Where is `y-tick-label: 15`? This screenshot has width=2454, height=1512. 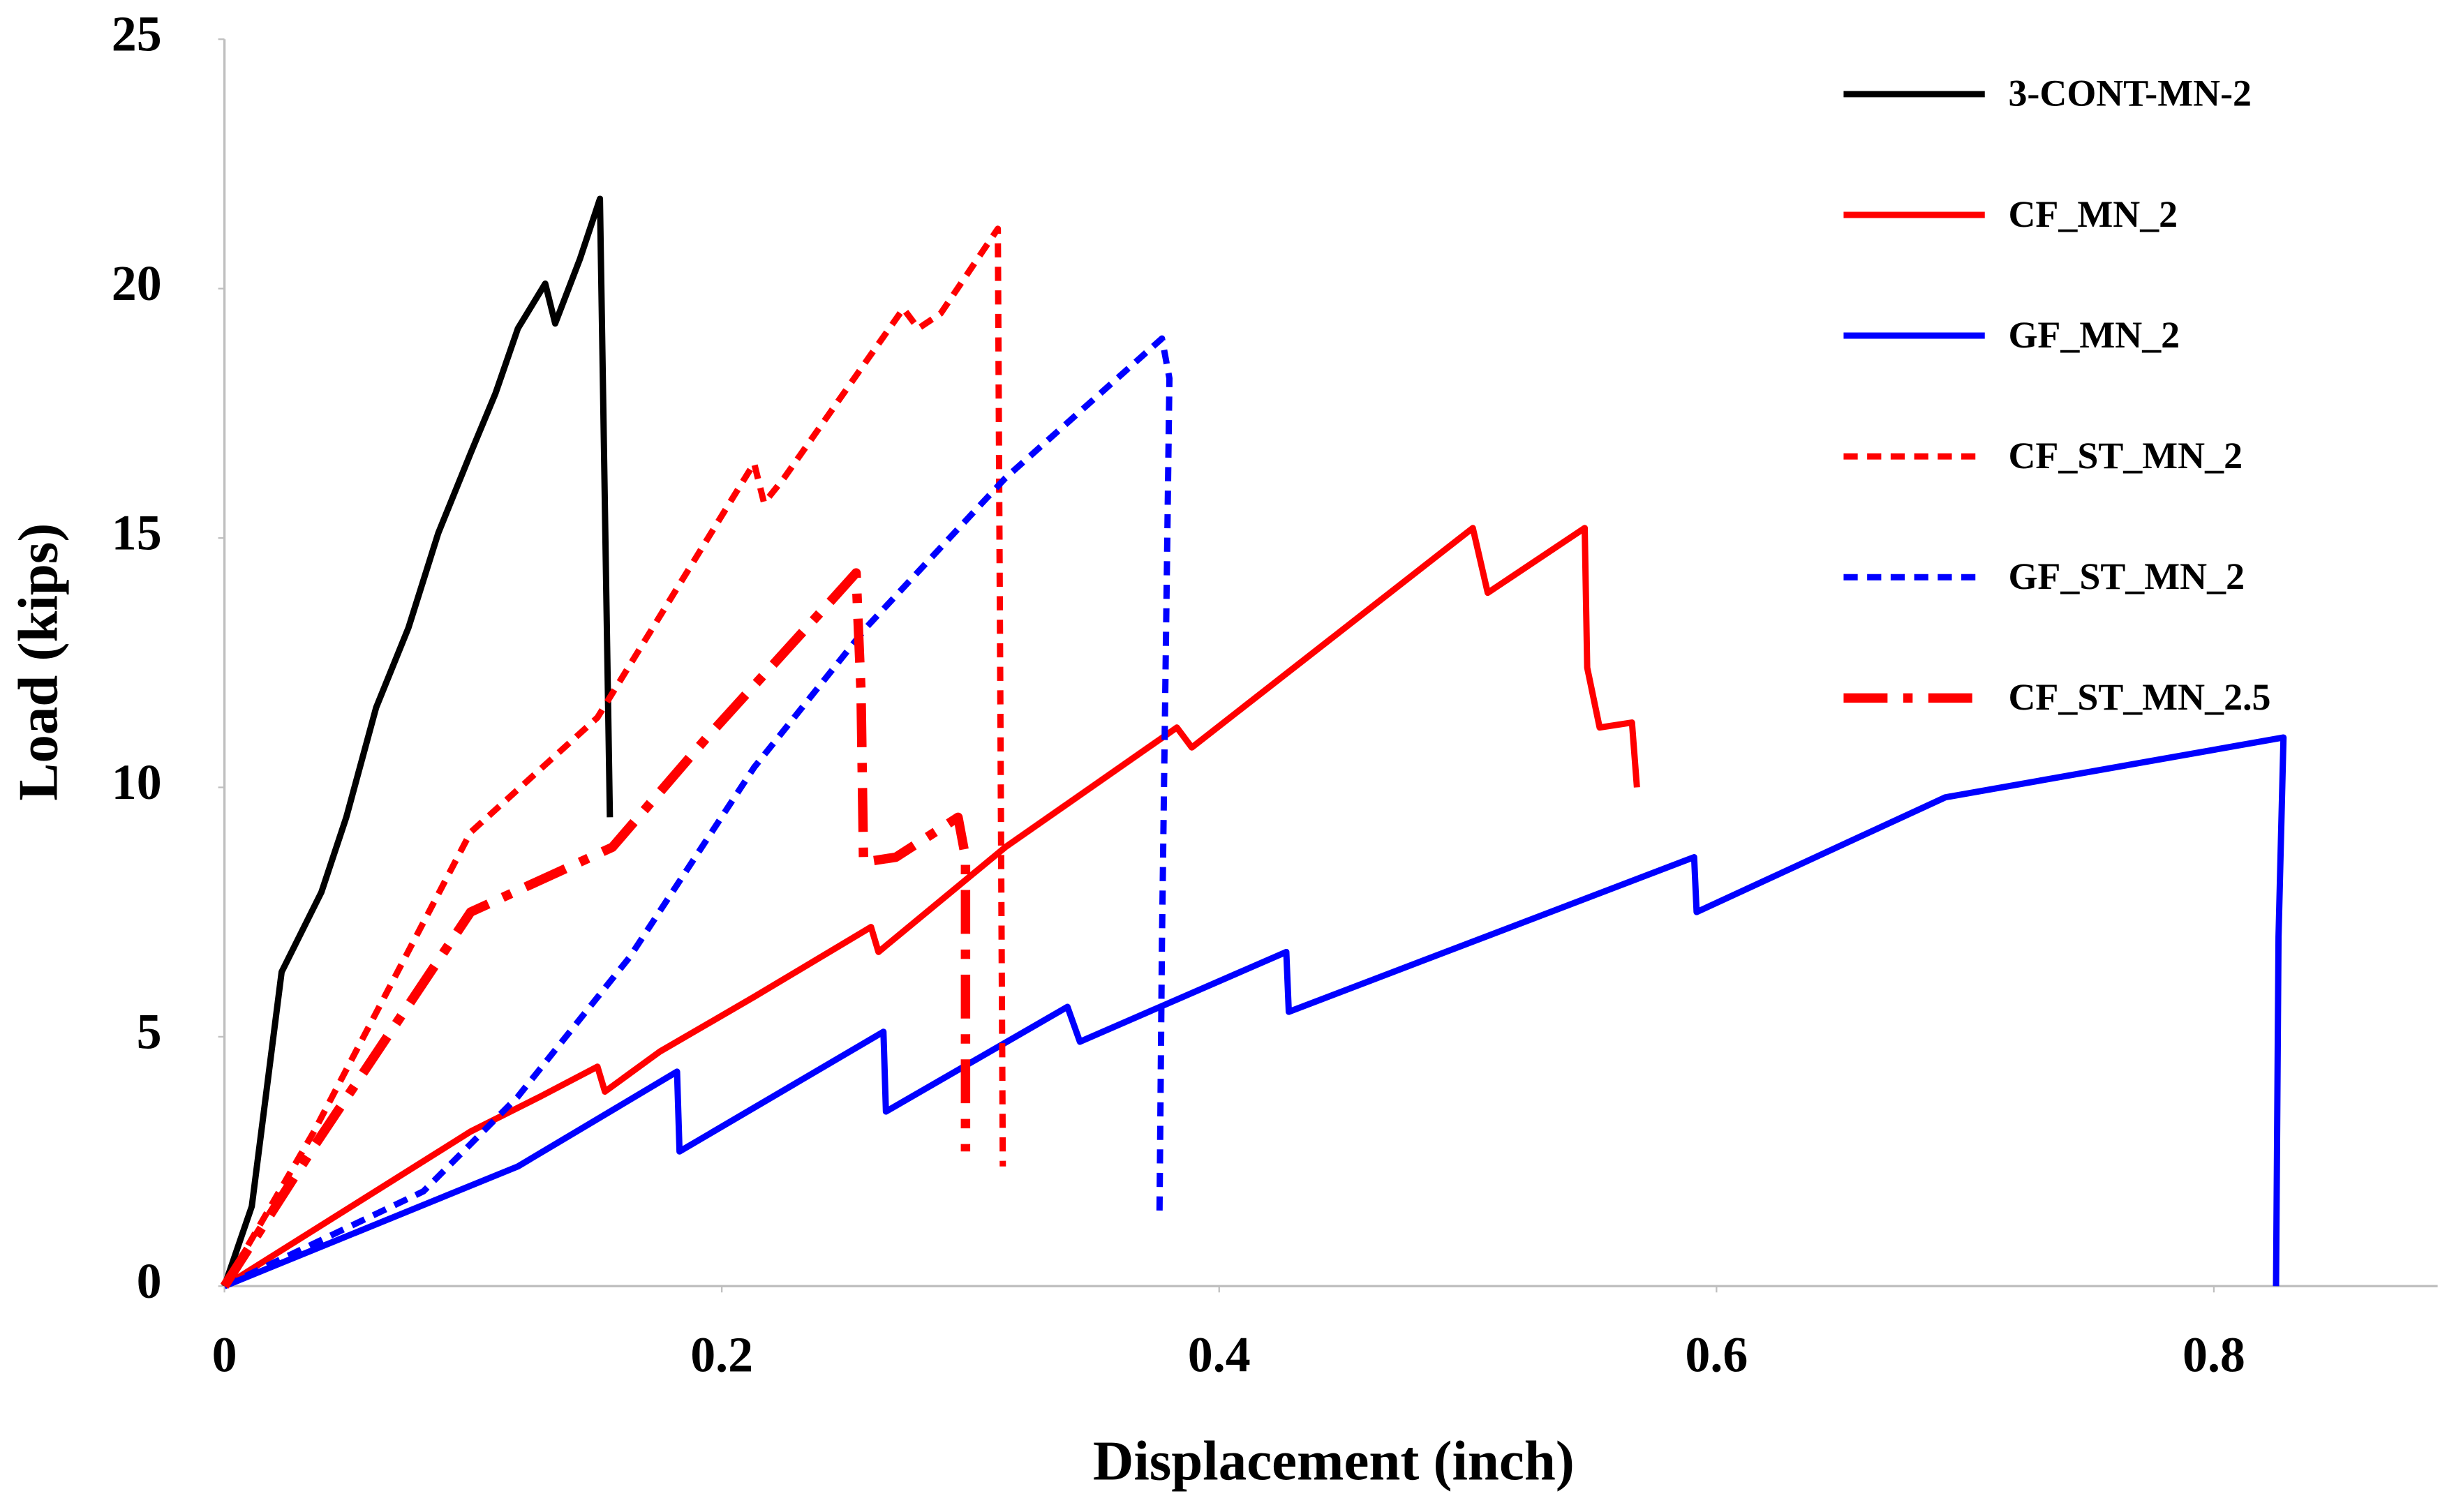 y-tick-label: 15 is located at coordinates (137, 533).